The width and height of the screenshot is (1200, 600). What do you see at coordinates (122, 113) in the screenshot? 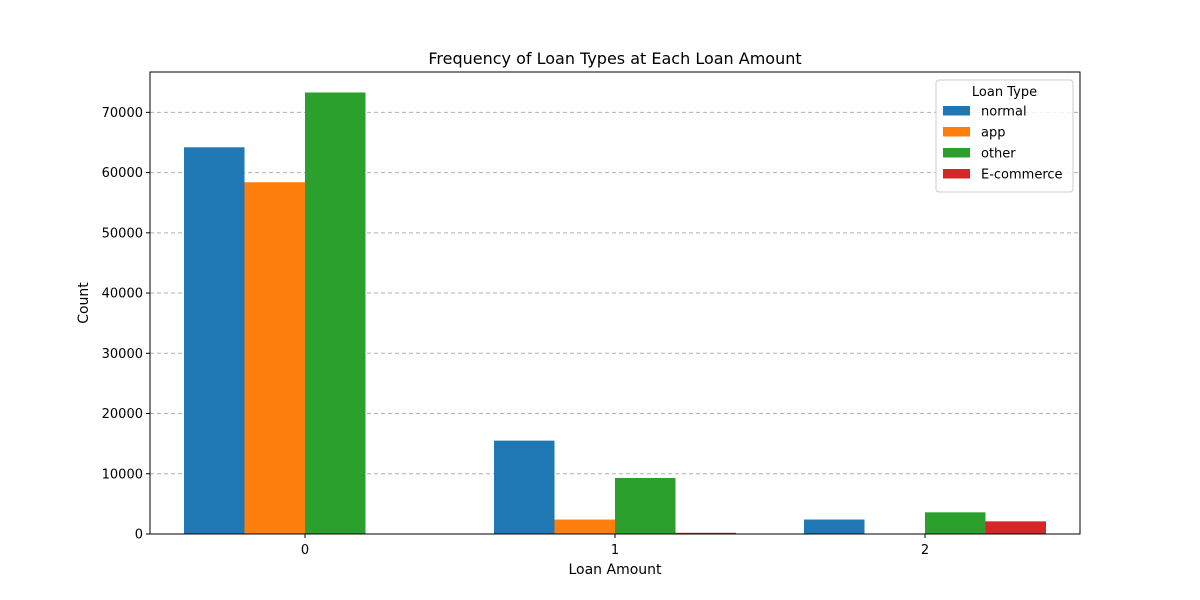
I see `y-tick-label: 70000` at bounding box center [122, 113].